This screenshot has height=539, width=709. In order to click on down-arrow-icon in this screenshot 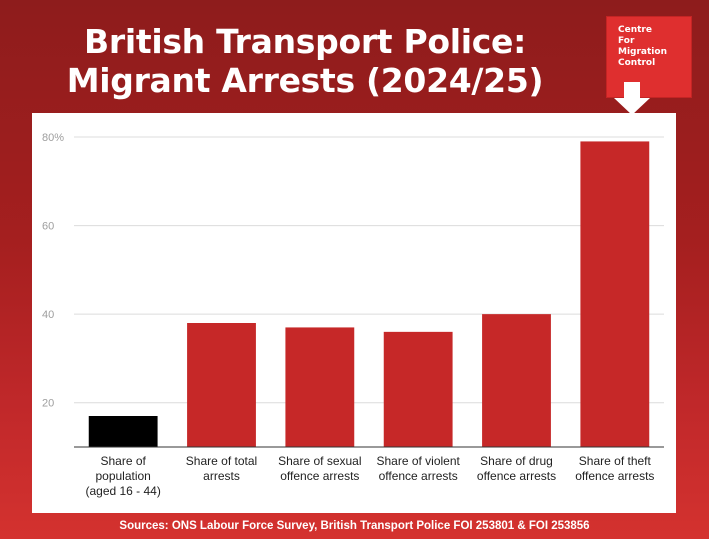, I will do `click(632, 98)`.